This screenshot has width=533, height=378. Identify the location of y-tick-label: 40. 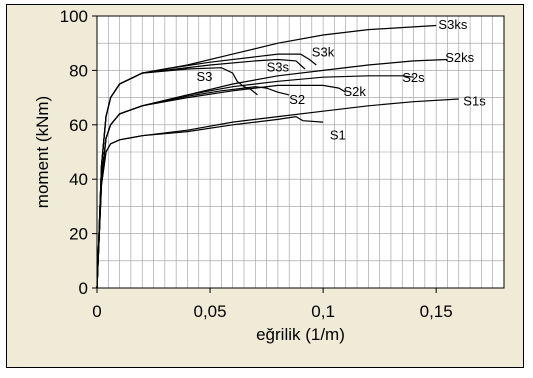
(78, 179).